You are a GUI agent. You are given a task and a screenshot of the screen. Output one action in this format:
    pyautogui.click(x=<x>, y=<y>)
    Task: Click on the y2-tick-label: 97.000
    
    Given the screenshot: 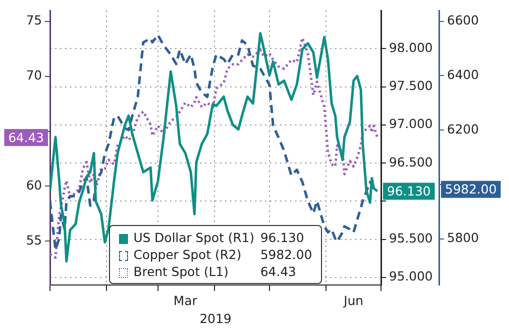 What is the action you would take?
    pyautogui.click(x=411, y=124)
    